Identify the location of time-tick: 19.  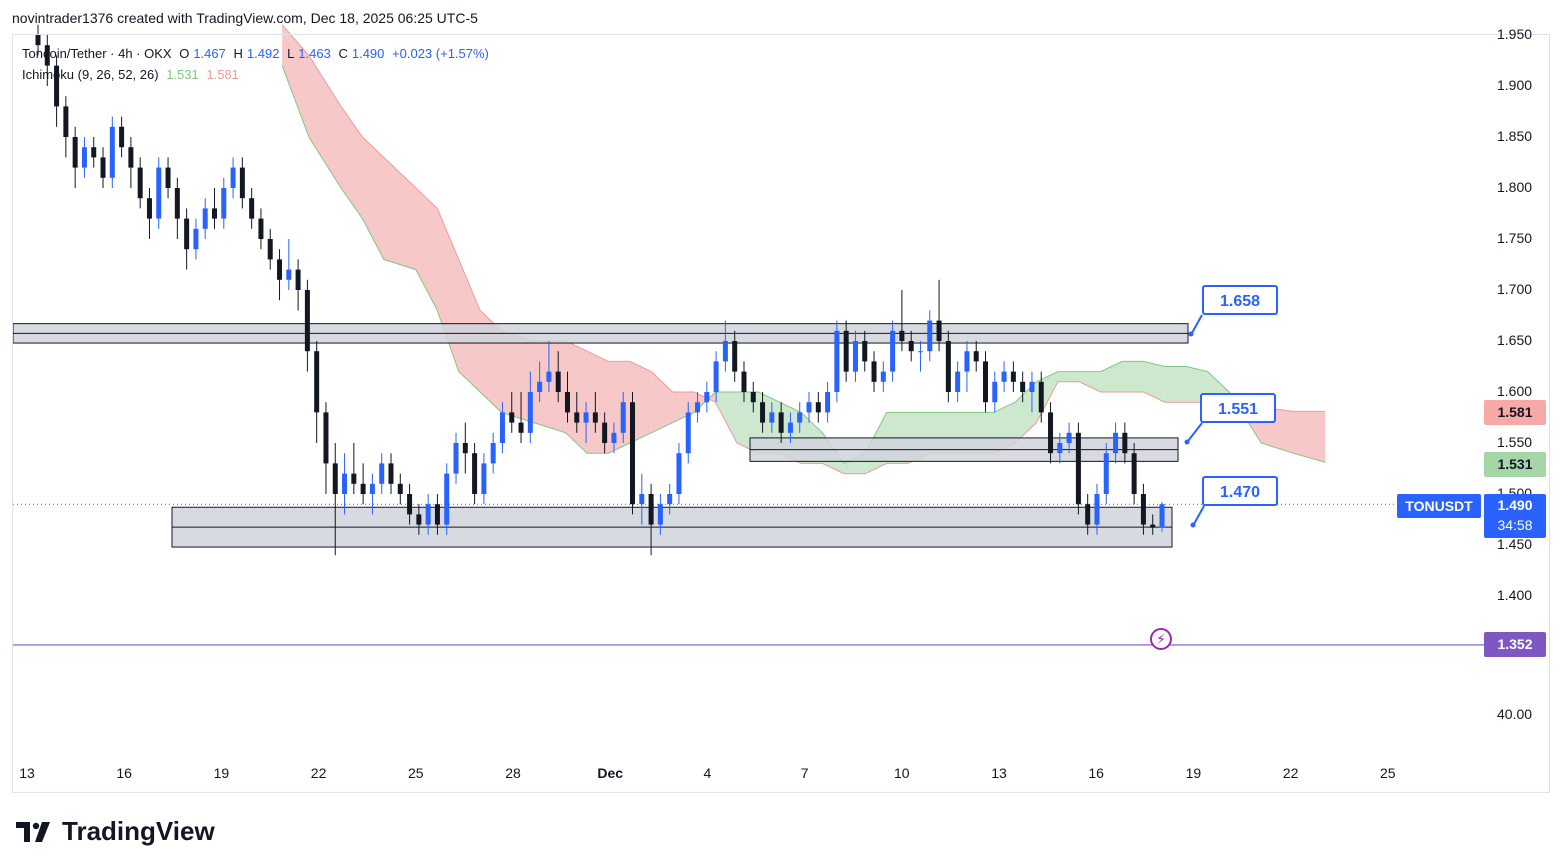
(221, 773).